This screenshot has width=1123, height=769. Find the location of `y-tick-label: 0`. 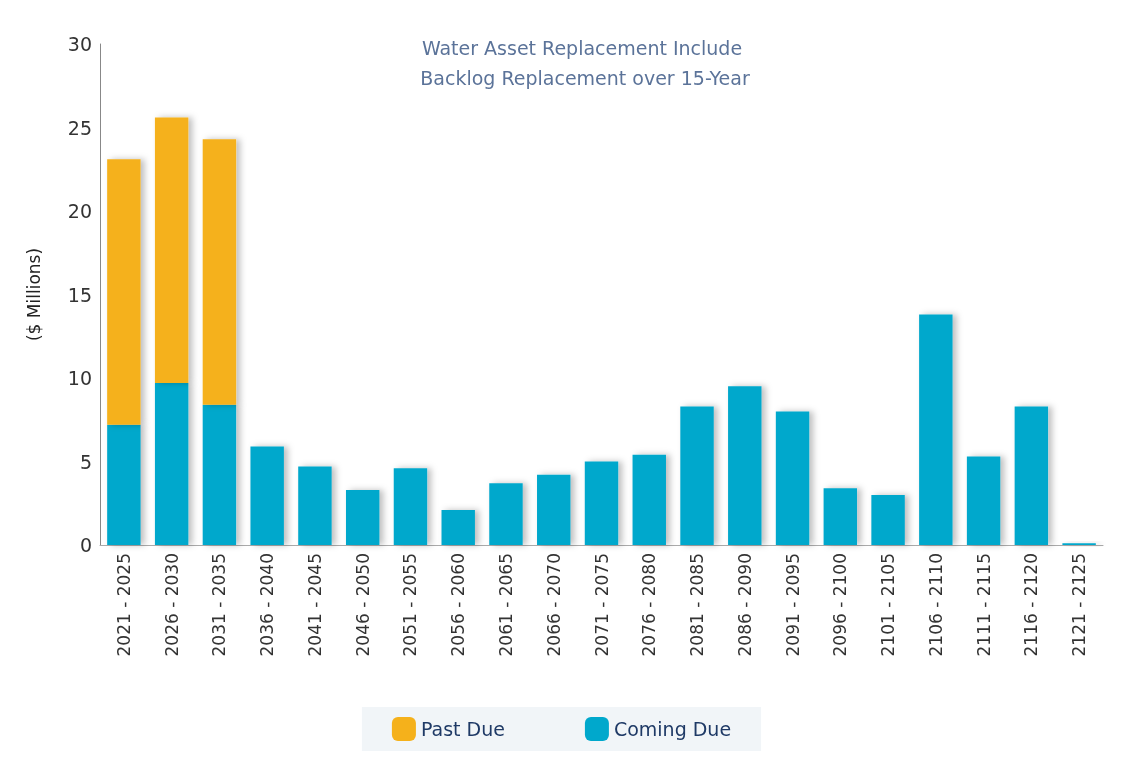

y-tick-label: 0 is located at coordinates (85, 545).